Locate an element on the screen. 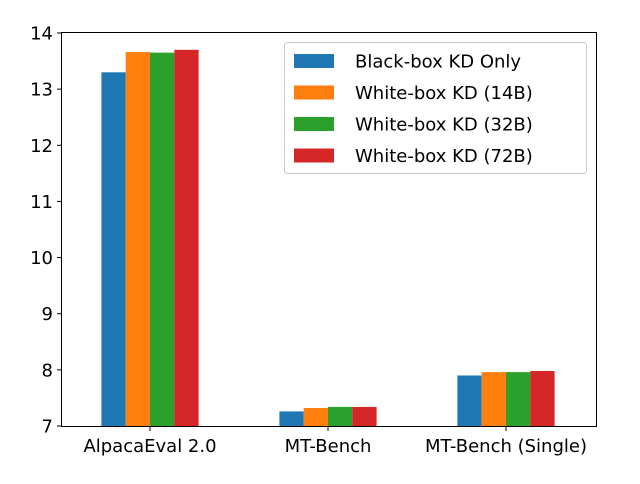 This screenshot has width=640, height=484. y-tick-label: 7 is located at coordinates (47, 427).